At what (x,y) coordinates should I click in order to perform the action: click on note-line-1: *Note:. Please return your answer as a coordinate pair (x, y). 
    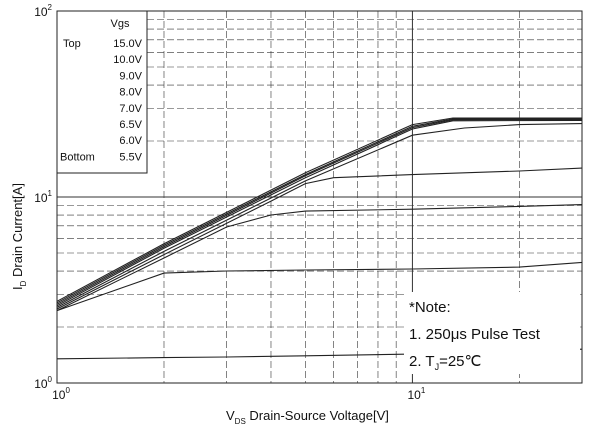
    Looking at the image, I should click on (430, 307).